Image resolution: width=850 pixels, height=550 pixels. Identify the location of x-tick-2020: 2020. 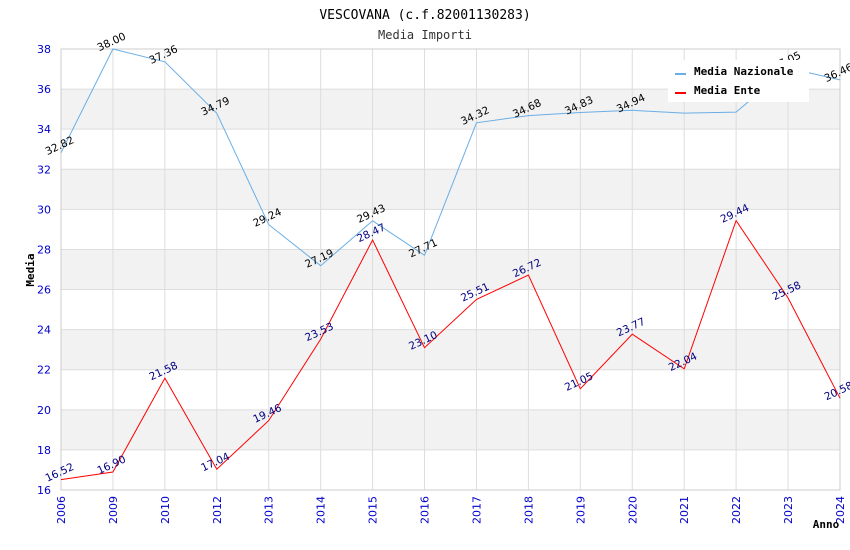
(632, 510).